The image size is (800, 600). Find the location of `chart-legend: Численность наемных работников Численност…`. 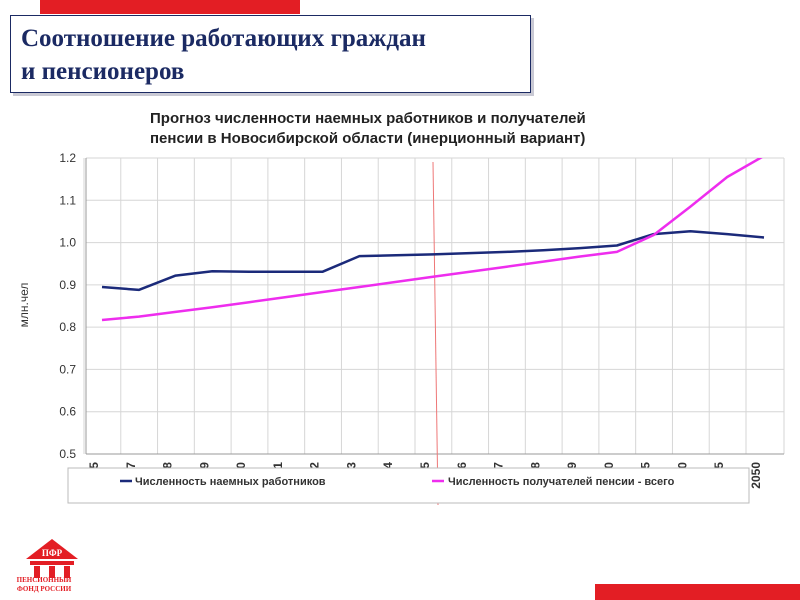

chart-legend: Численность наемных работников Численност… is located at coordinates (397, 482).